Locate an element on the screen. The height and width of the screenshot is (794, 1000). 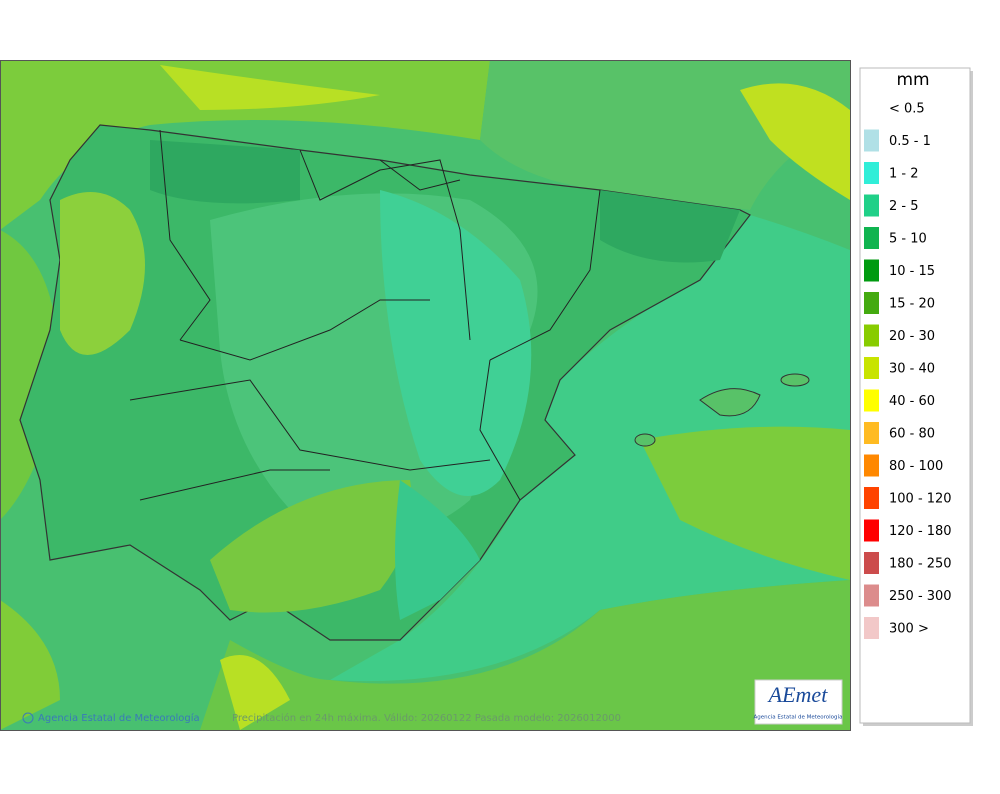
legend-unit: mm is located at coordinates (912, 80).